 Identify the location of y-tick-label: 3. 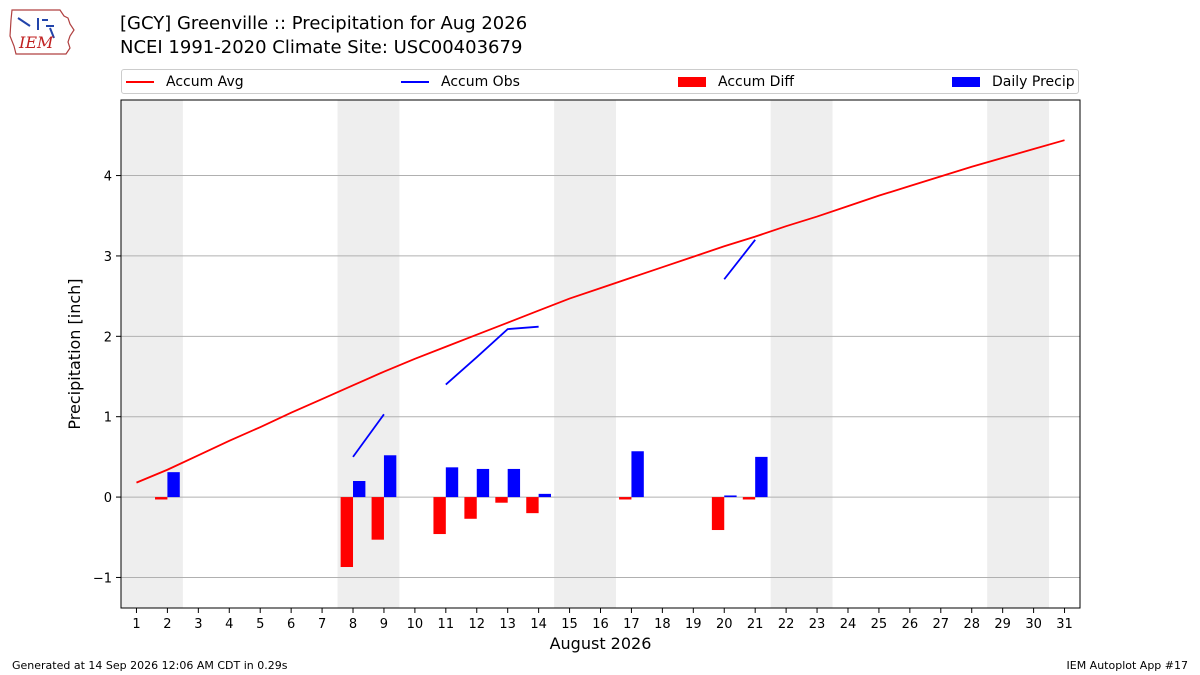
(108, 257).